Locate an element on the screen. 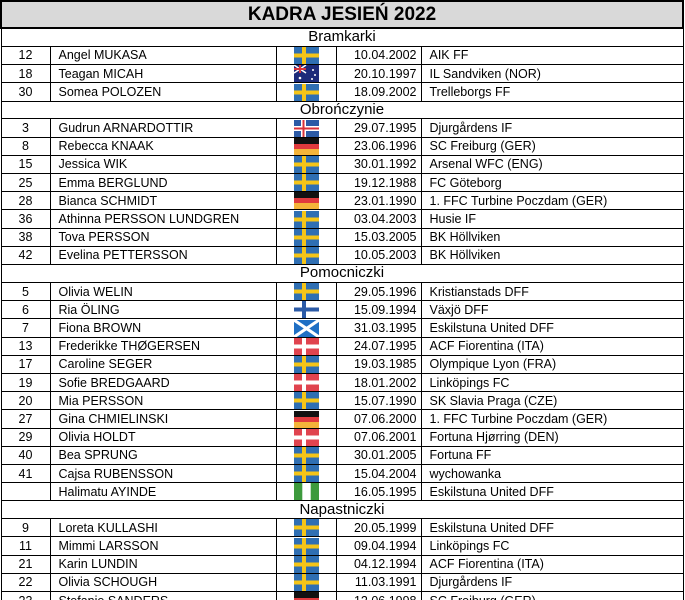 The image size is (685, 600). birth-date: 07.06.2001 is located at coordinates (378, 437).